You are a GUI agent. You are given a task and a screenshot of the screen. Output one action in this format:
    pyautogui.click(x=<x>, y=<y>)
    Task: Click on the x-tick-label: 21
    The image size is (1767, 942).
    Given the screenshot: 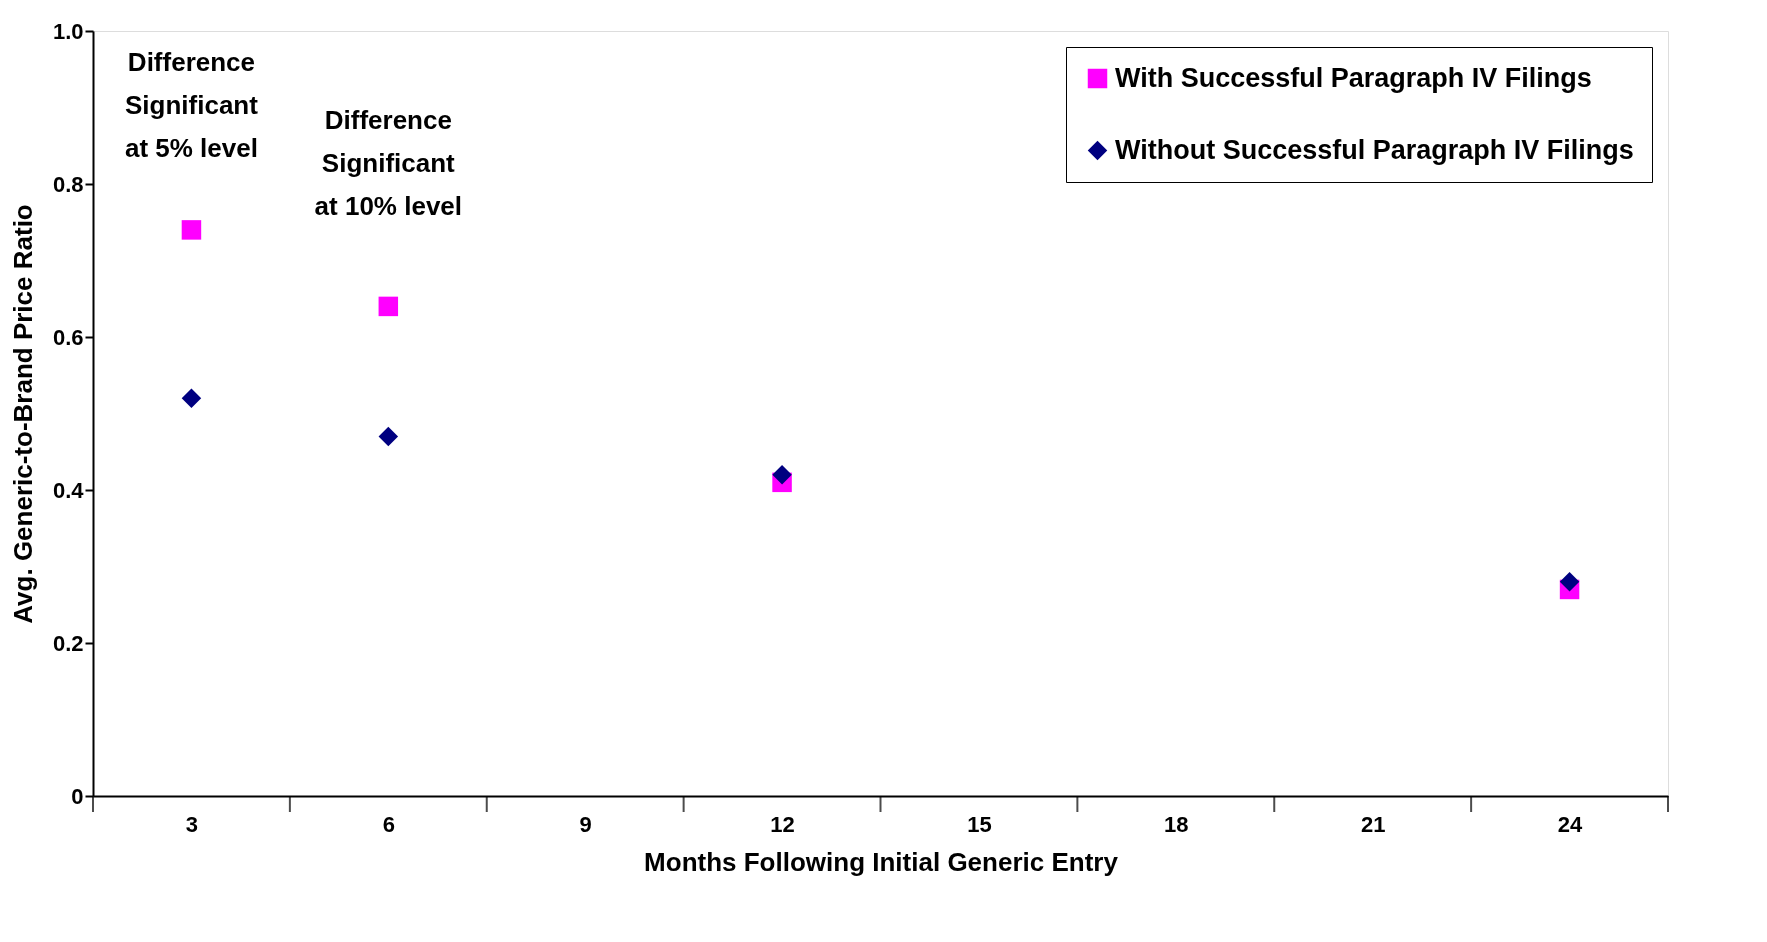 What is the action you would take?
    pyautogui.click(x=1373, y=824)
    